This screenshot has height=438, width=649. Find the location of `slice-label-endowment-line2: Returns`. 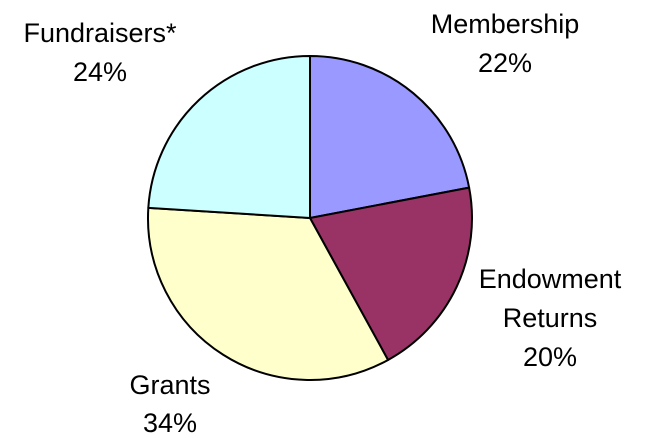

slice-label-endowment-line2: Returns is located at coordinates (550, 318).